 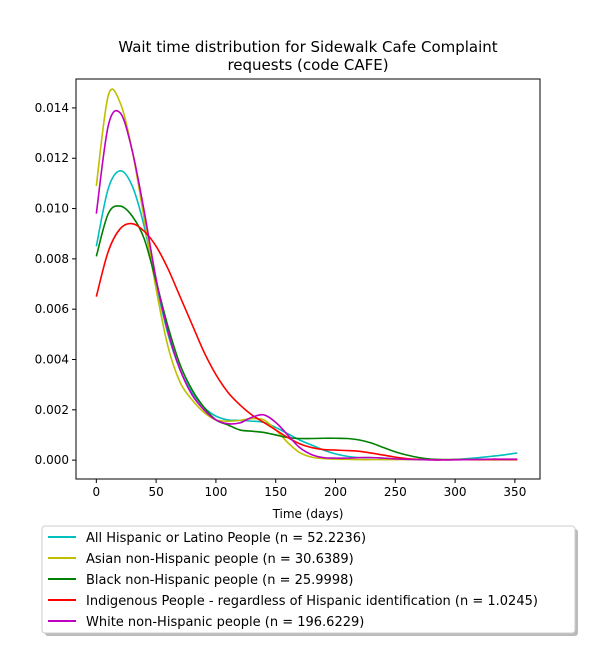 What do you see at coordinates (335, 492) in the screenshot?
I see `x-tick-label: 200` at bounding box center [335, 492].